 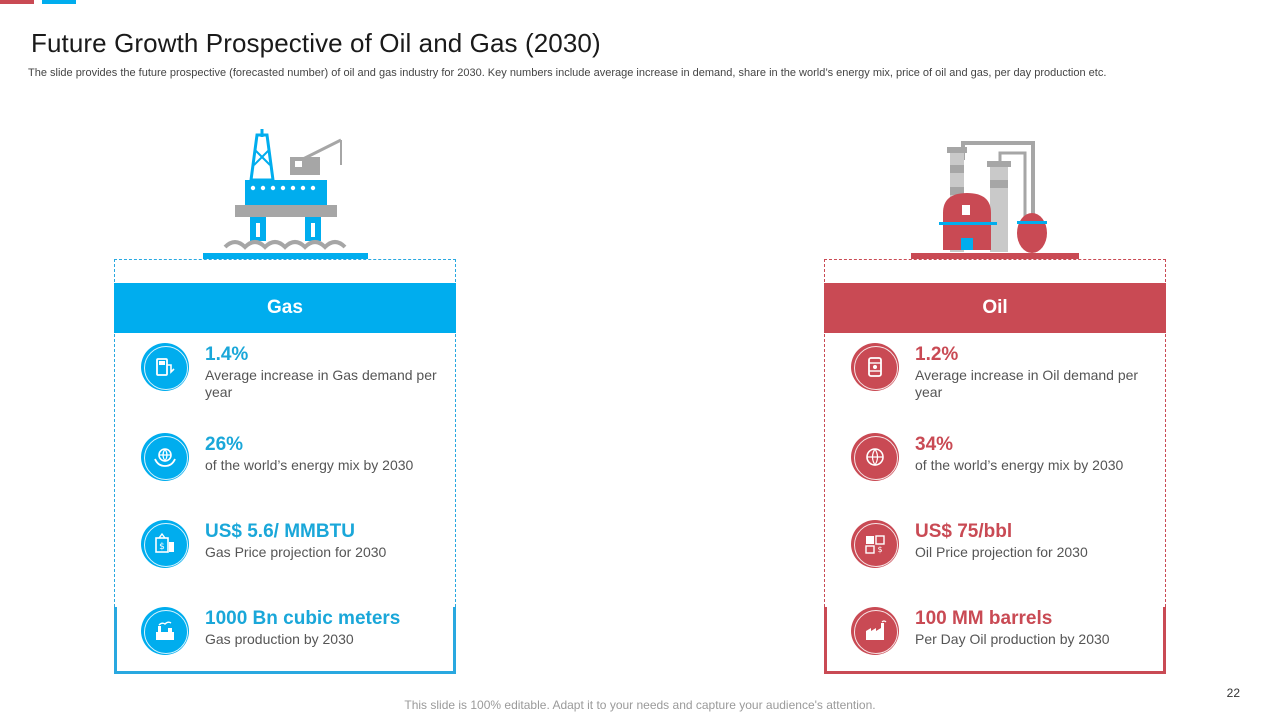 I want to click on gas-energy-mix-item: 26% of the world’s energy mix by 2030, so click(x=291, y=463).